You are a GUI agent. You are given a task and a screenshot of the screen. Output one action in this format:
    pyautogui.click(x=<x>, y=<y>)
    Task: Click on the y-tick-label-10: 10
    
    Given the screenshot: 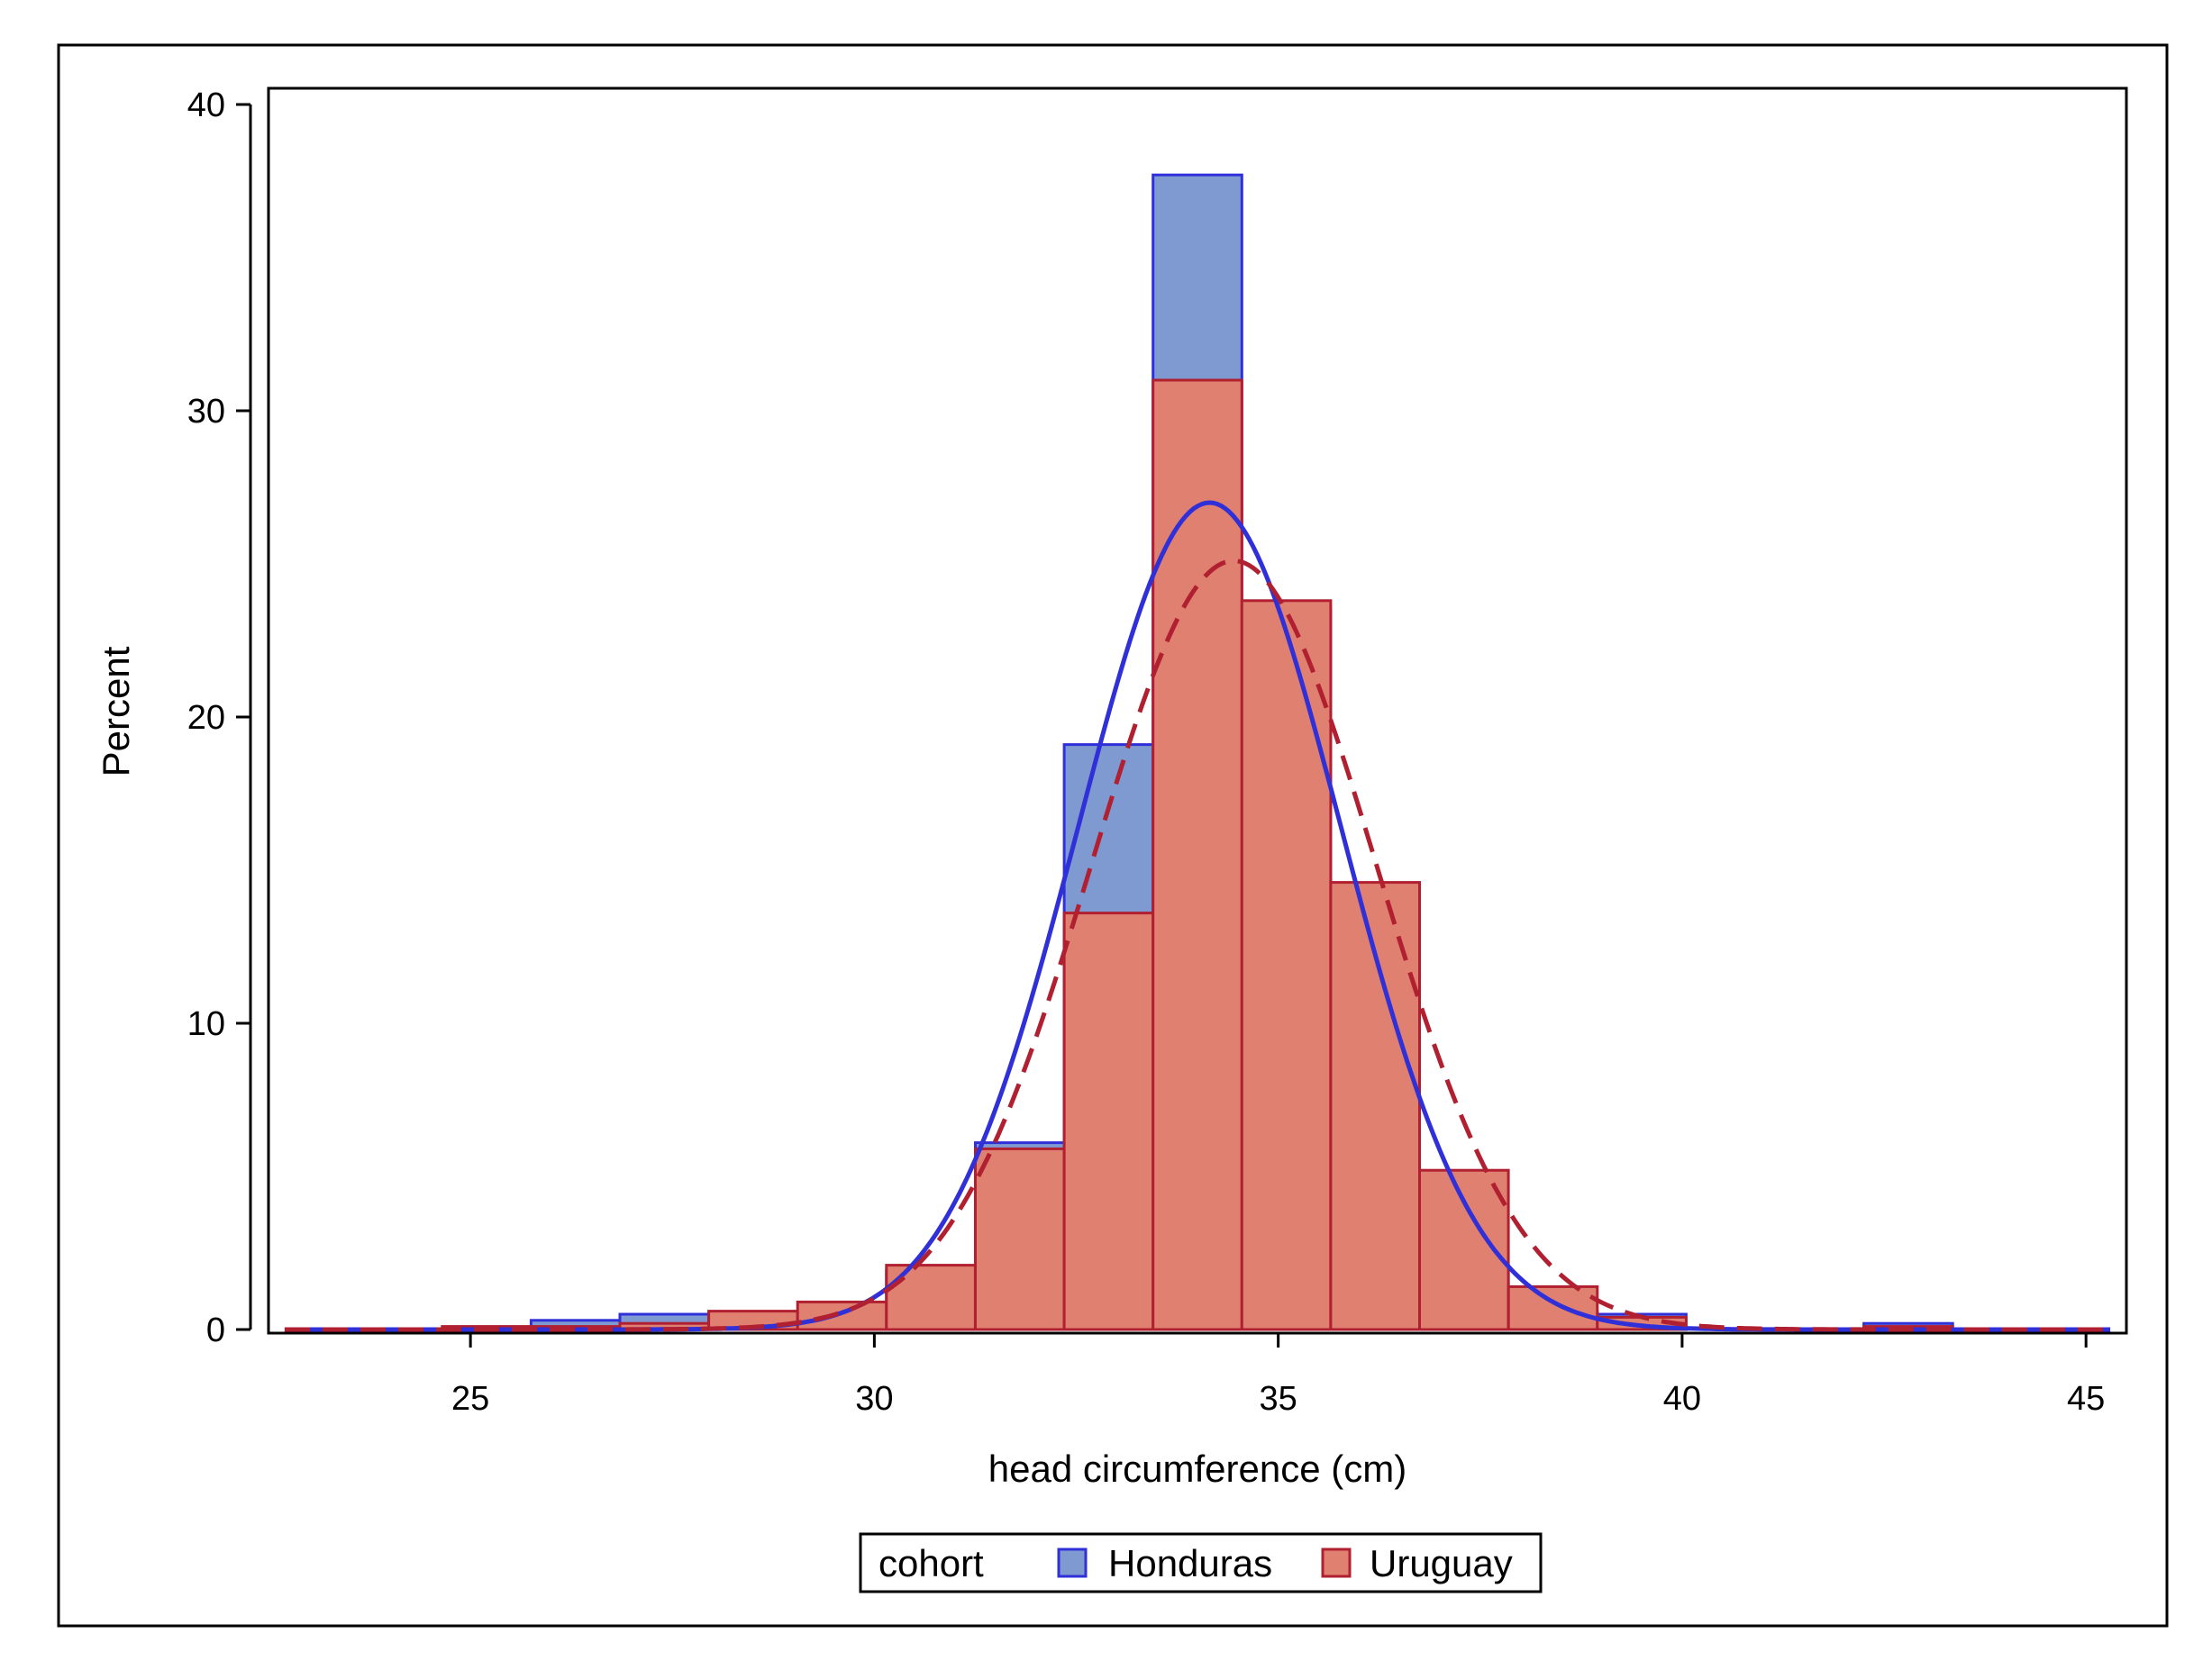 What is the action you would take?
    pyautogui.click(x=206, y=1024)
    